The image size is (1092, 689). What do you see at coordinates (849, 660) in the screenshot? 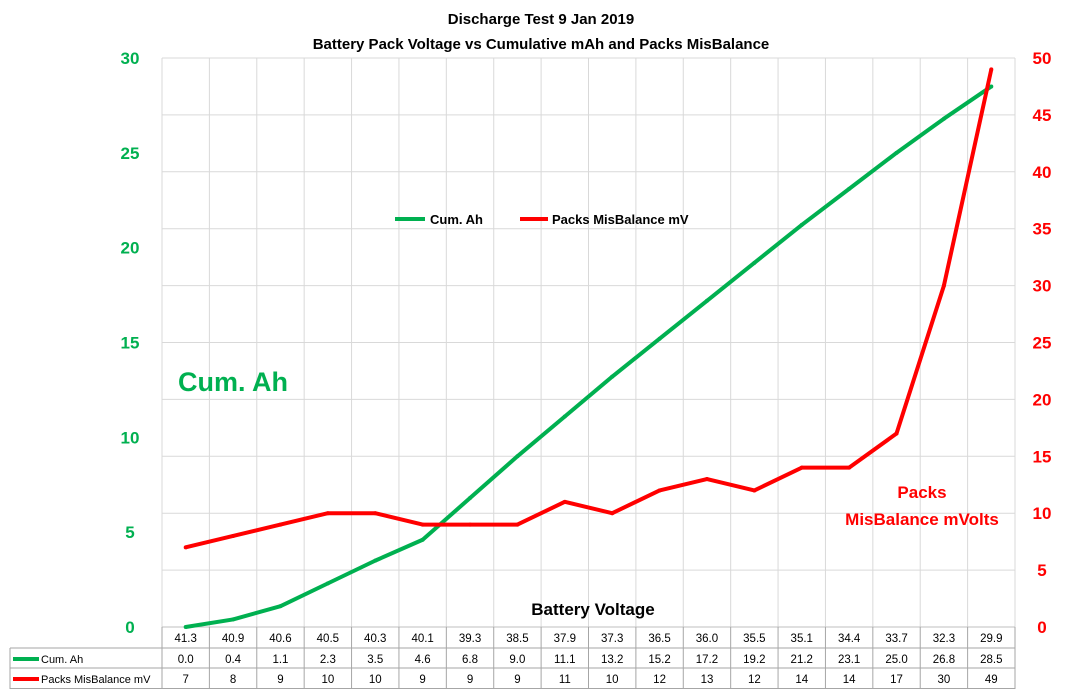
I see `table-cell: 23.1` at bounding box center [849, 660].